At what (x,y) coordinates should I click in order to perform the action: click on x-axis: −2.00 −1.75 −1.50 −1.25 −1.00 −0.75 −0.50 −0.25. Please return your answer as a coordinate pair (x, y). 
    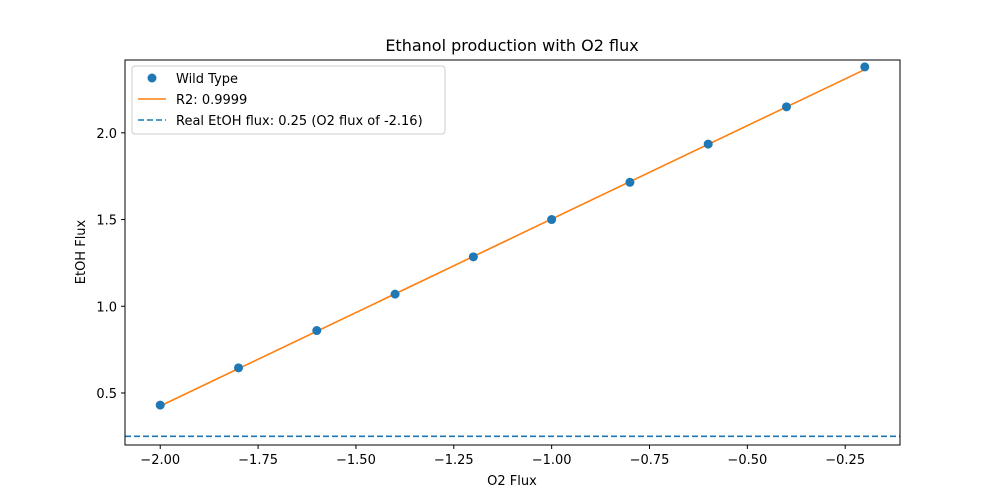
    Looking at the image, I should click on (502, 456).